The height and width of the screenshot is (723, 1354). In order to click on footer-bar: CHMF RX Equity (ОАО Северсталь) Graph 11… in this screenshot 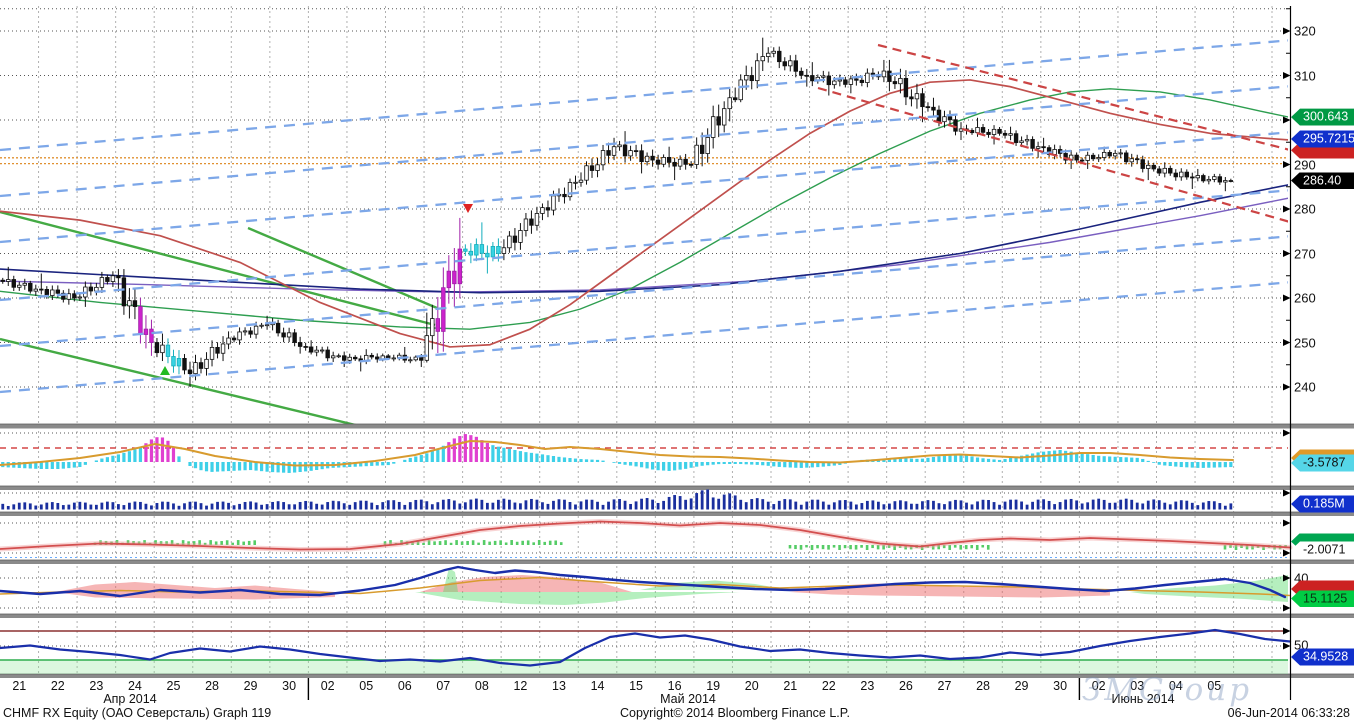, I will do `click(677, 713)`.